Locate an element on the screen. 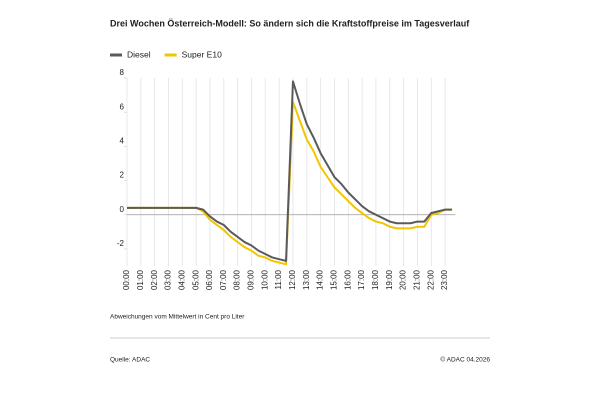 This screenshot has height=400, width=600. legend-label: Super E10 is located at coordinates (202, 54).